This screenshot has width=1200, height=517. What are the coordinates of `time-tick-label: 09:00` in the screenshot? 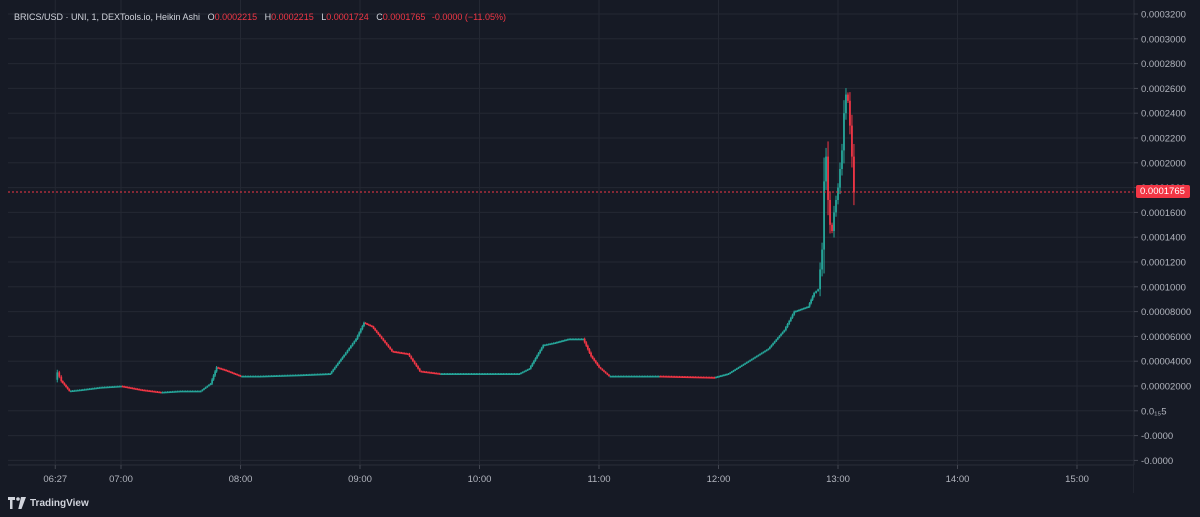 It's located at (360, 479).